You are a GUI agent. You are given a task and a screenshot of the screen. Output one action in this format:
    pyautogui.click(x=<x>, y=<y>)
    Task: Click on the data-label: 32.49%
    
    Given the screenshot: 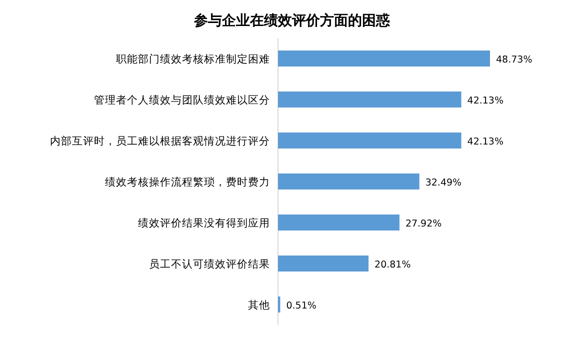 What is the action you would take?
    pyautogui.click(x=443, y=183)
    